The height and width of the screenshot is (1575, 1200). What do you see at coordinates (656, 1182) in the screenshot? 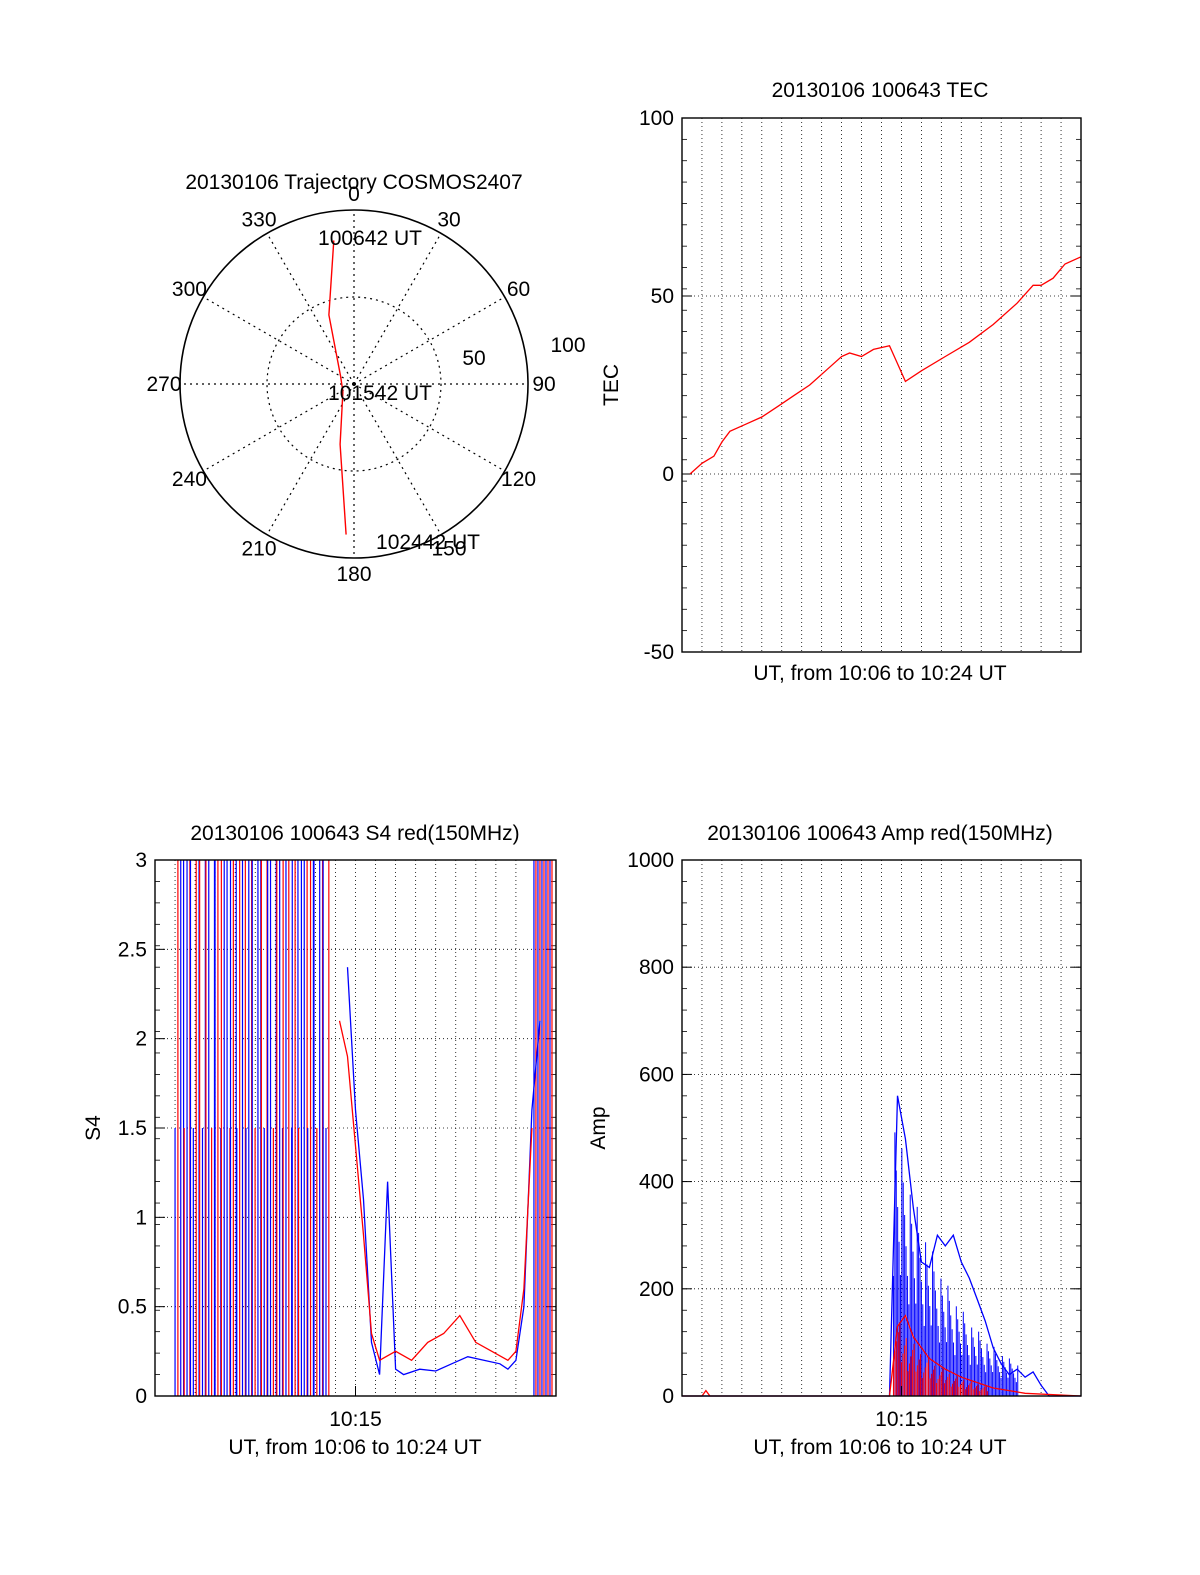
I see `y-tick-label: 400` at bounding box center [656, 1182].